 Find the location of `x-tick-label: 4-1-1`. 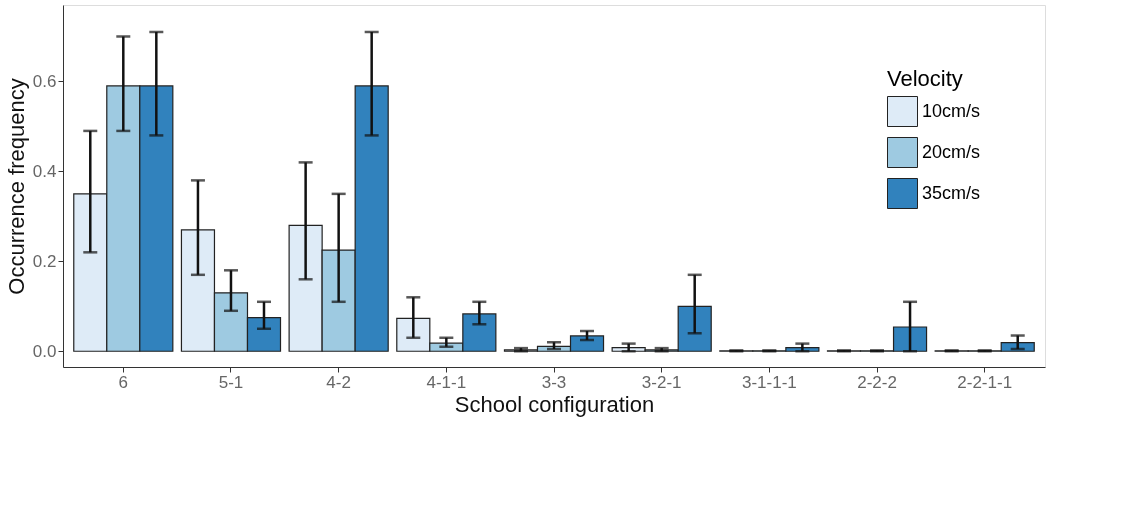

x-tick-label: 4-1-1 is located at coordinates (446, 382).